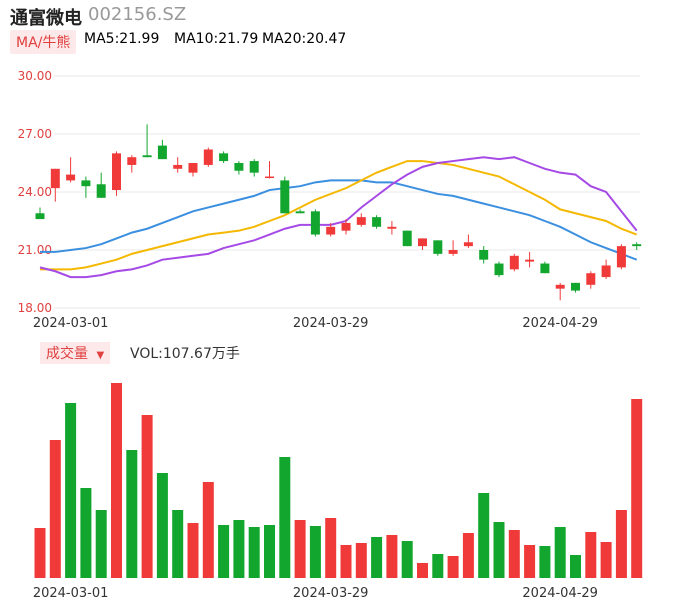 The width and height of the screenshot is (686, 606). Describe the element at coordinates (122, 39) in the screenshot. I see `ma5-legend: MA5:21.99` at that location.